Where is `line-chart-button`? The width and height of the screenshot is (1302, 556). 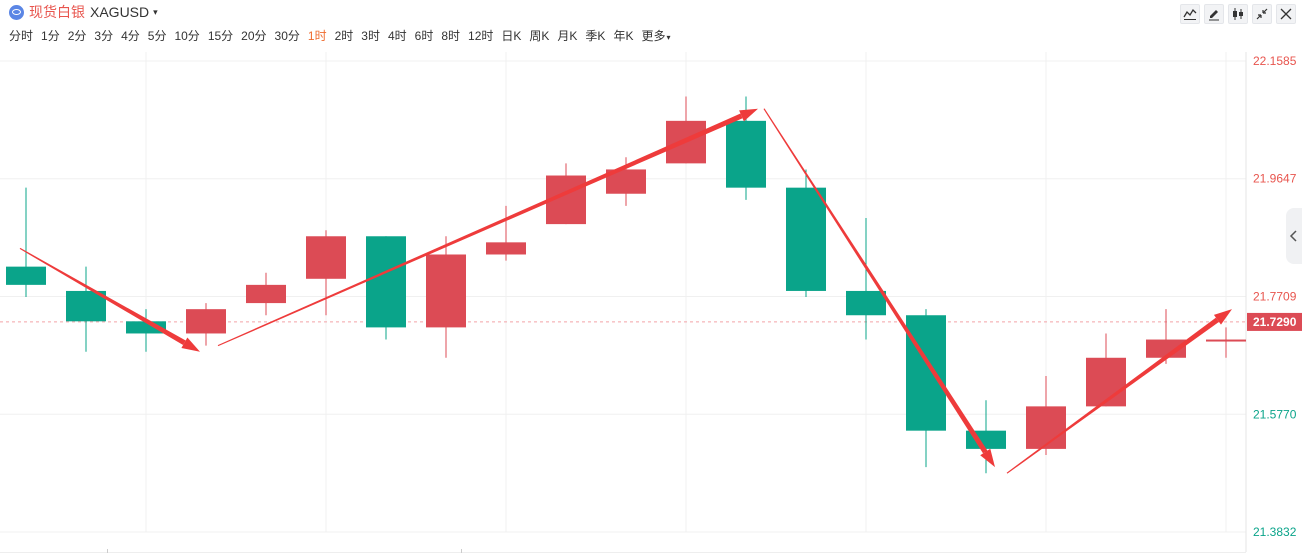
line-chart-button is located at coordinates (1190, 14).